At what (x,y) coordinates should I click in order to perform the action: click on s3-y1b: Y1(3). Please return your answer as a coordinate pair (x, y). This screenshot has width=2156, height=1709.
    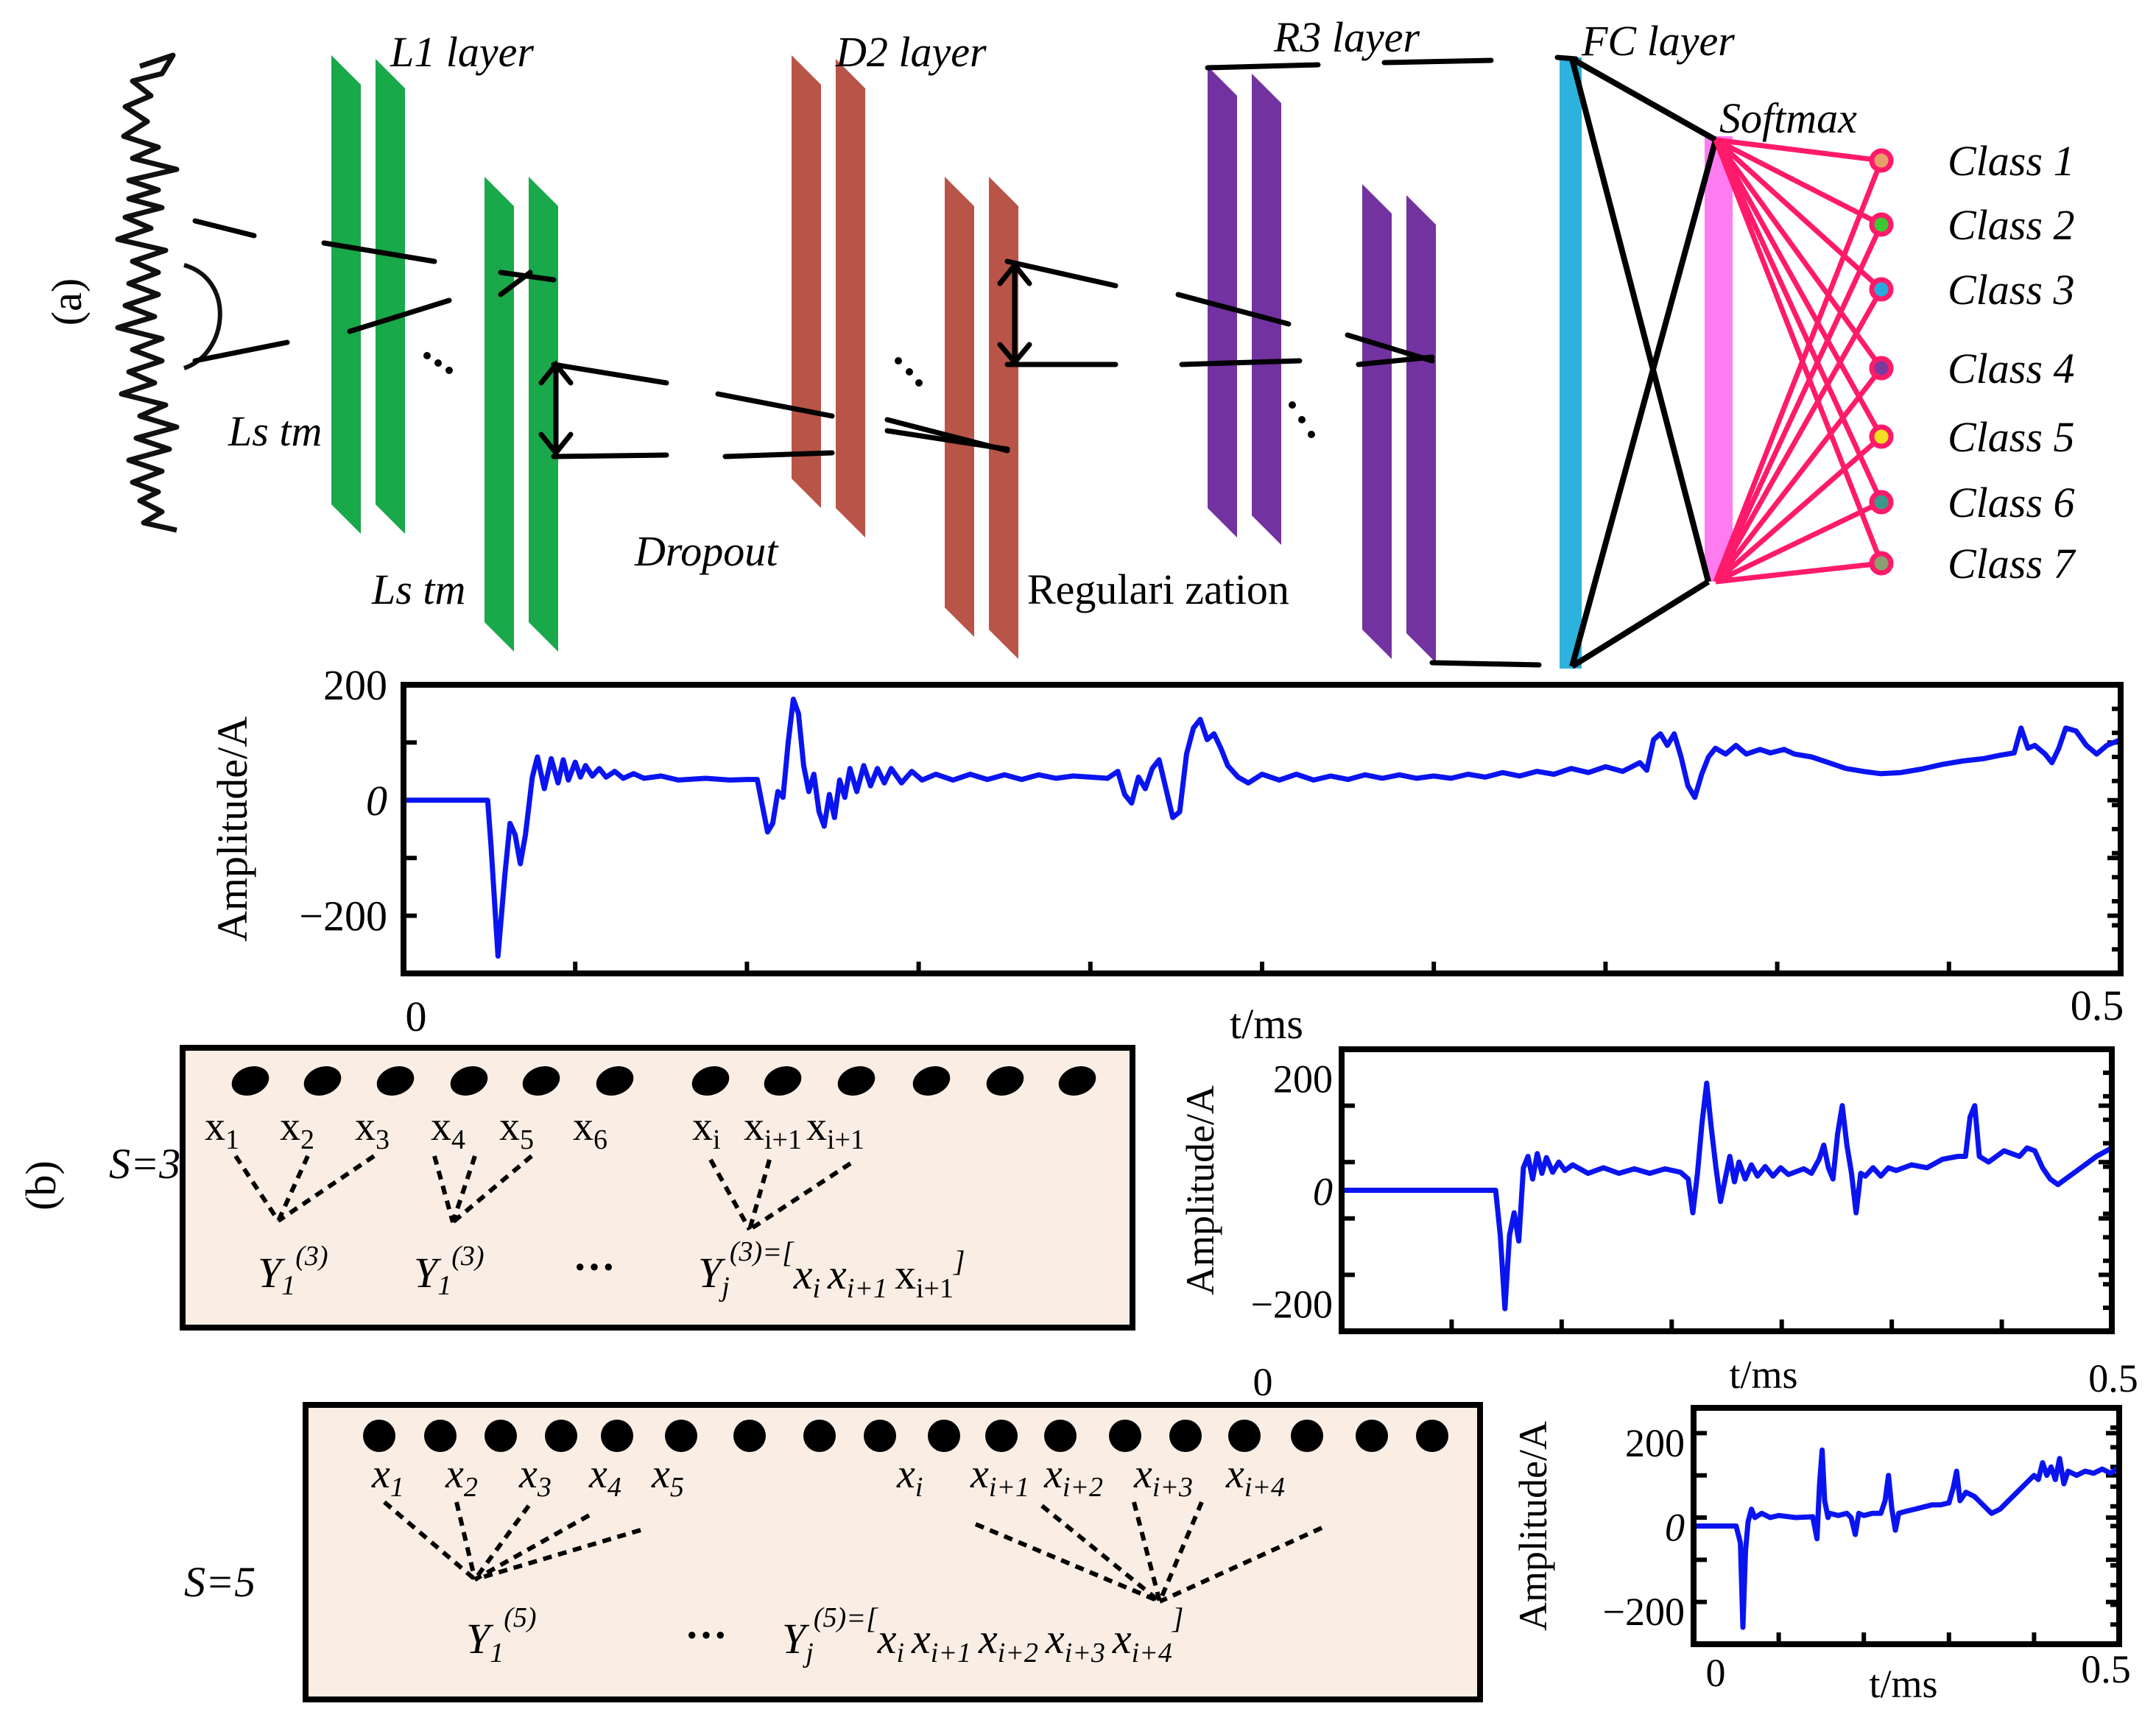
    Looking at the image, I should click on (449, 1271).